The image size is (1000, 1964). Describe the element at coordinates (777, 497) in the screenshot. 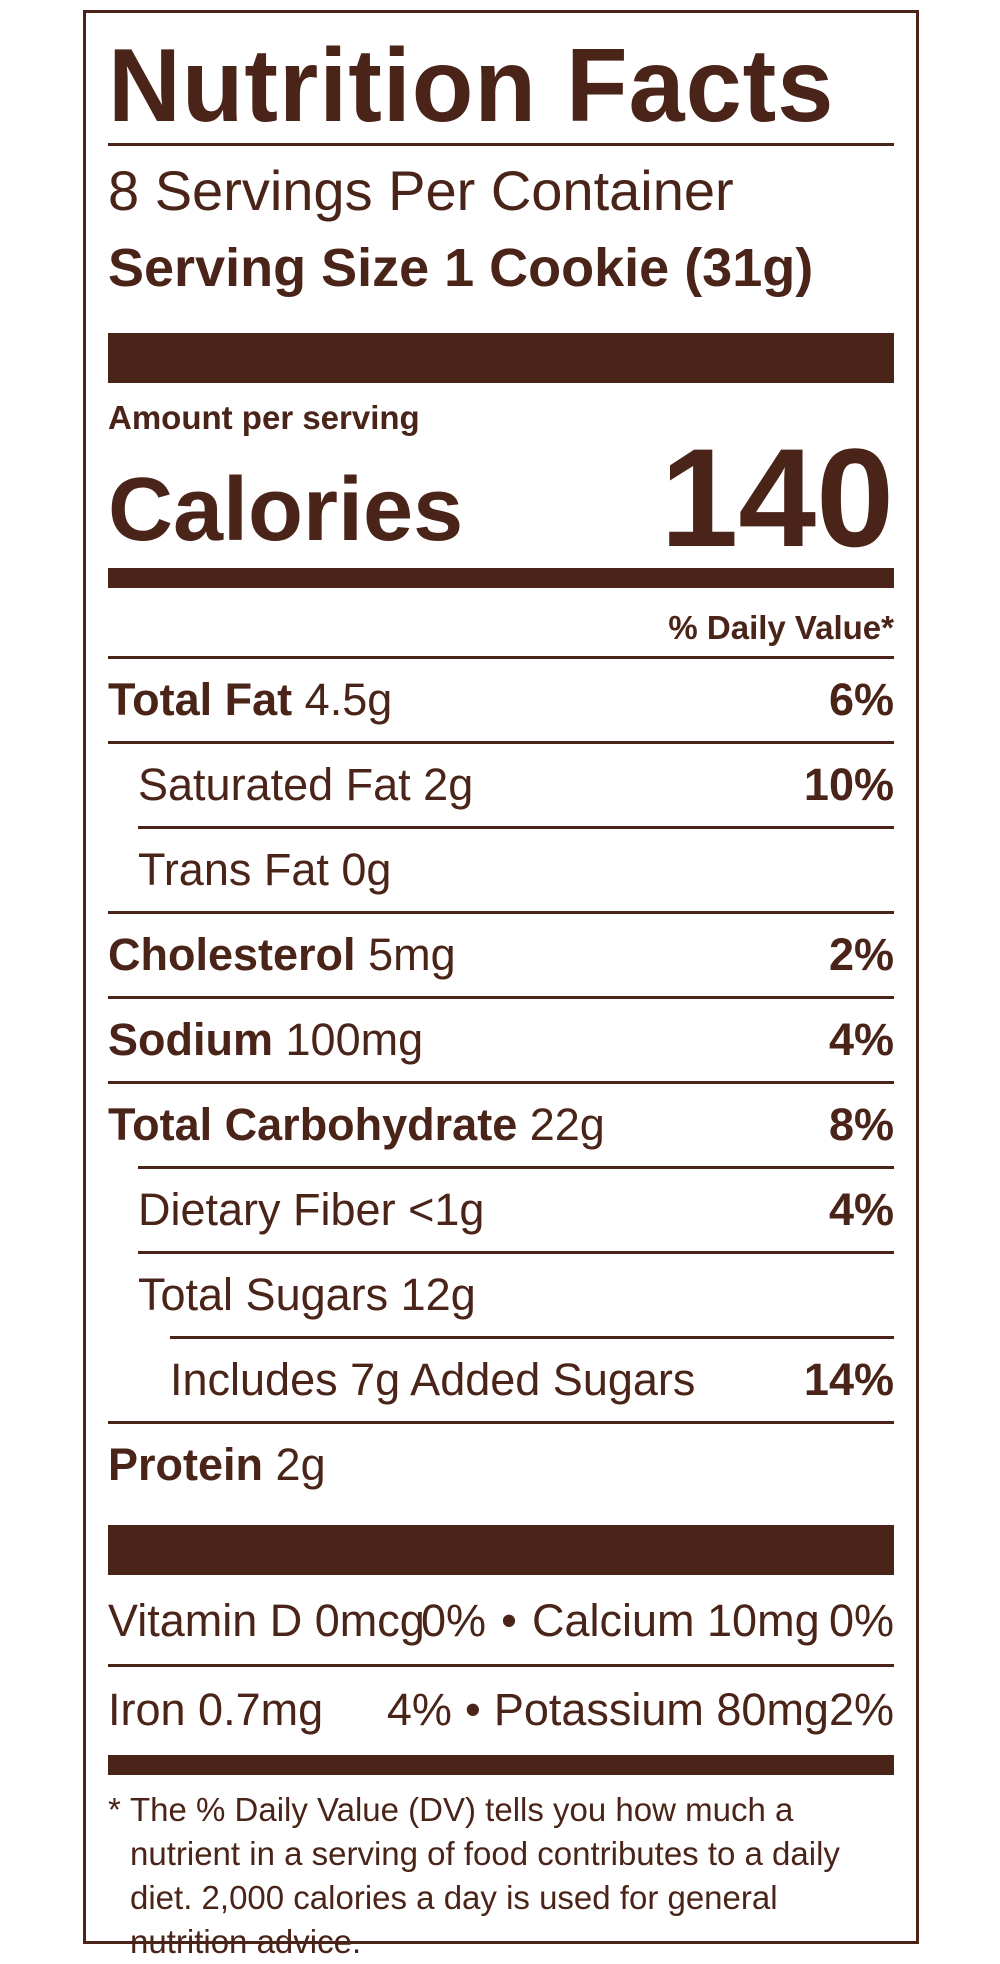

I see `calories-value: 140` at that location.